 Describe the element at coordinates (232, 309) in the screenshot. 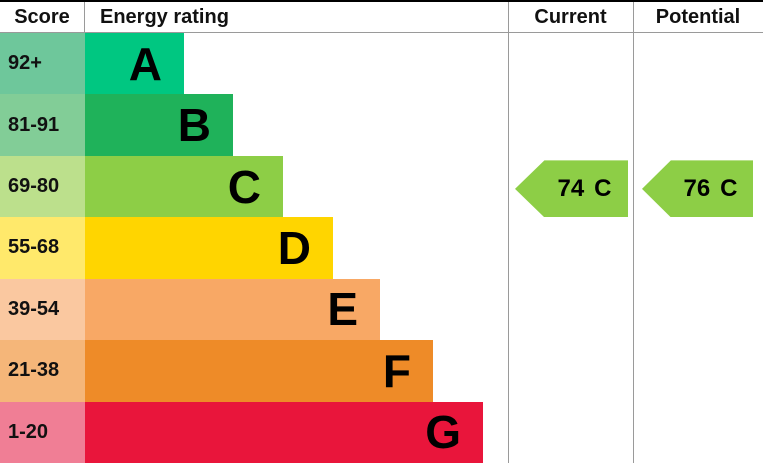

I see `rating-bar: E` at that location.